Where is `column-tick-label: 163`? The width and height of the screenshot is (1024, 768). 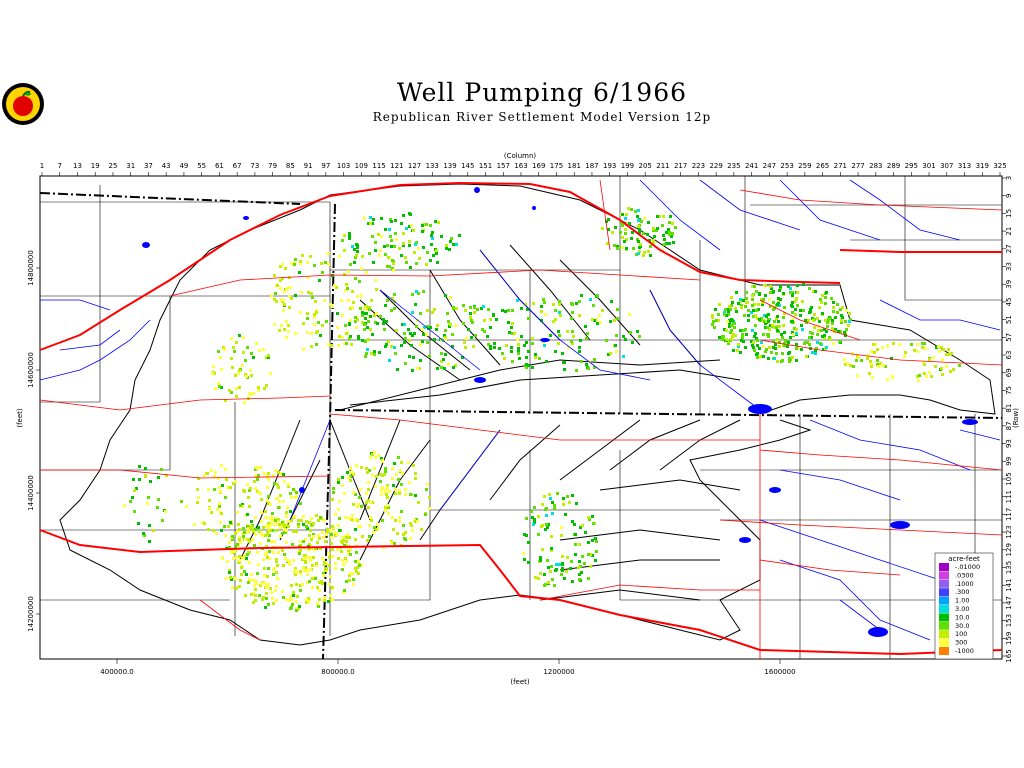
column-tick-label: 163 is located at coordinates (520, 166).